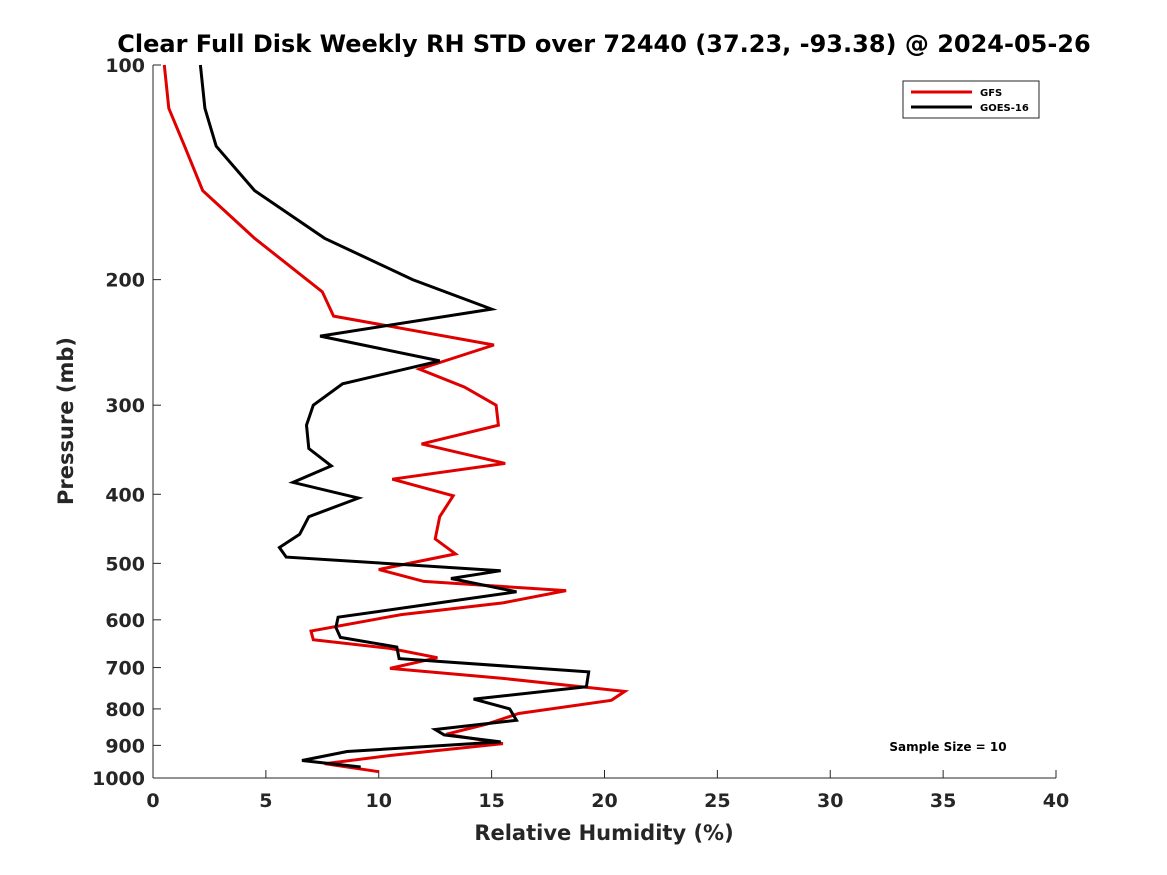  What do you see at coordinates (126, 422) in the screenshot?
I see `y-axis-ticks: 100 200 300 400 500 600 700 800 900 1000` at bounding box center [126, 422].